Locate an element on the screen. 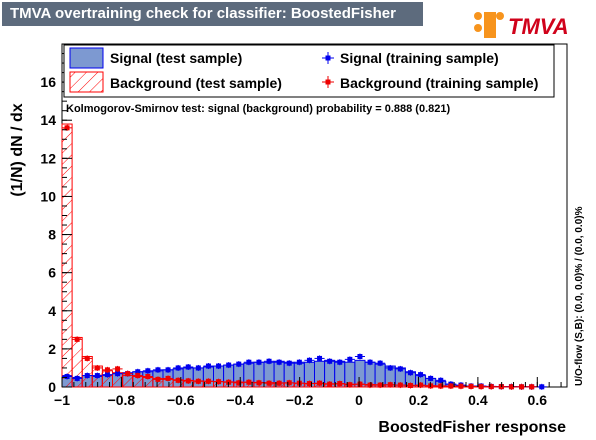  x-tick-label: −0.6 is located at coordinates (181, 400).